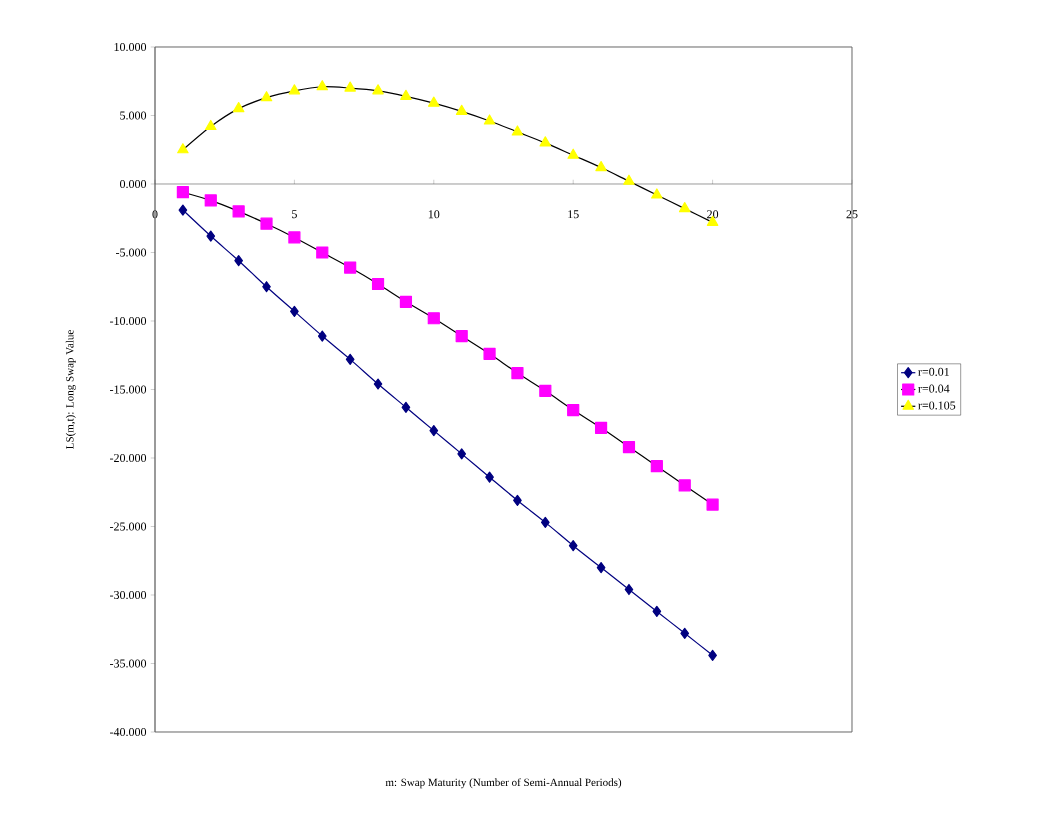 Image resolution: width=1037 pixels, height=814 pixels. I want to click on y-tick-label: -20.000, so click(128, 458).